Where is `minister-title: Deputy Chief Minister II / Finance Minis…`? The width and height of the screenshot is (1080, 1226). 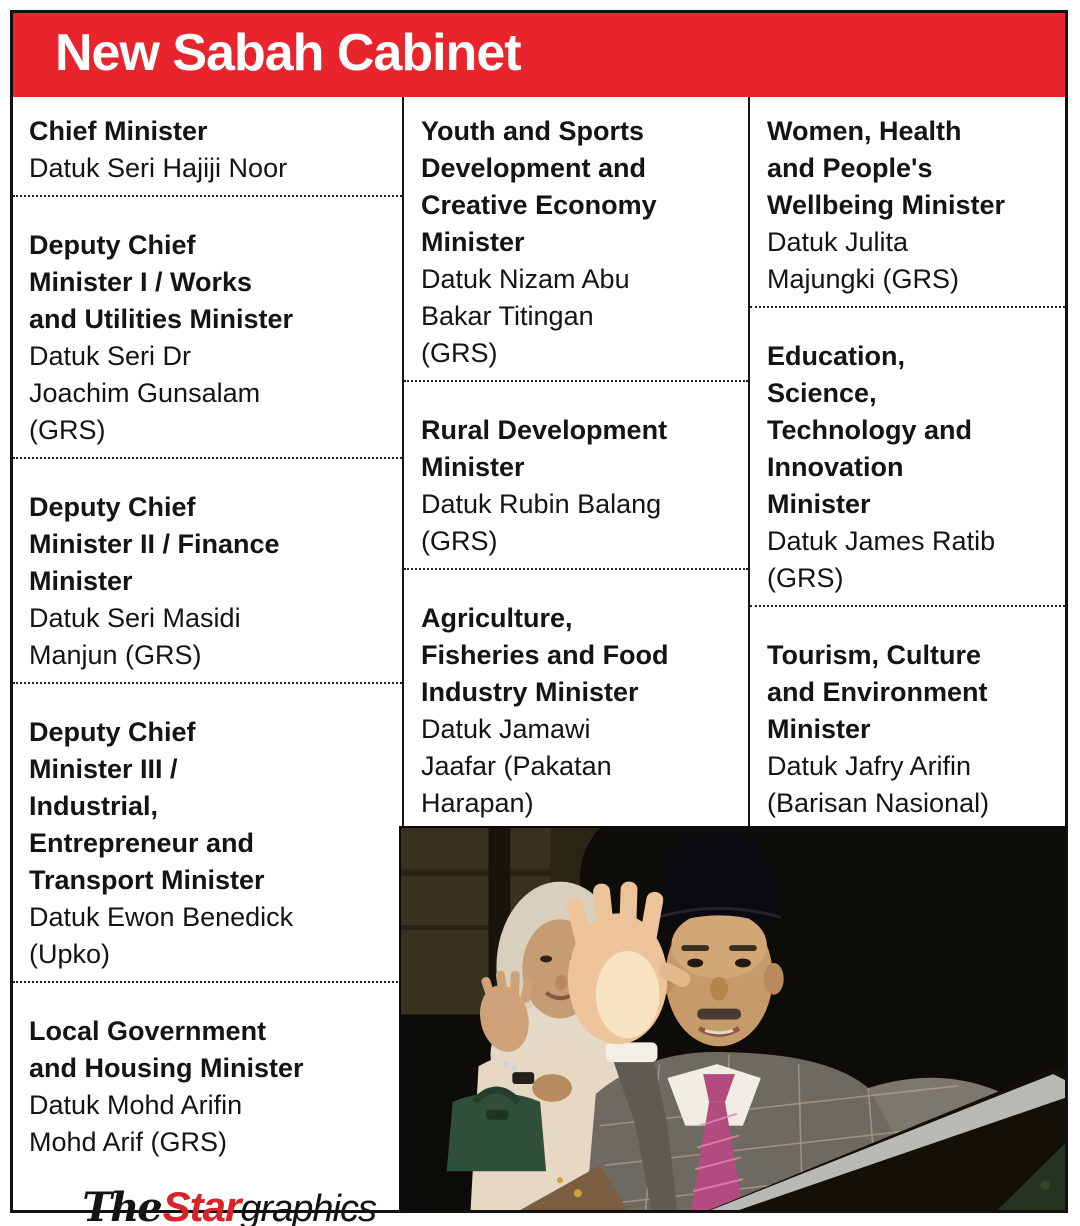
minister-title: Deputy Chief Minister II / Finance Minis… is located at coordinates (154, 544).